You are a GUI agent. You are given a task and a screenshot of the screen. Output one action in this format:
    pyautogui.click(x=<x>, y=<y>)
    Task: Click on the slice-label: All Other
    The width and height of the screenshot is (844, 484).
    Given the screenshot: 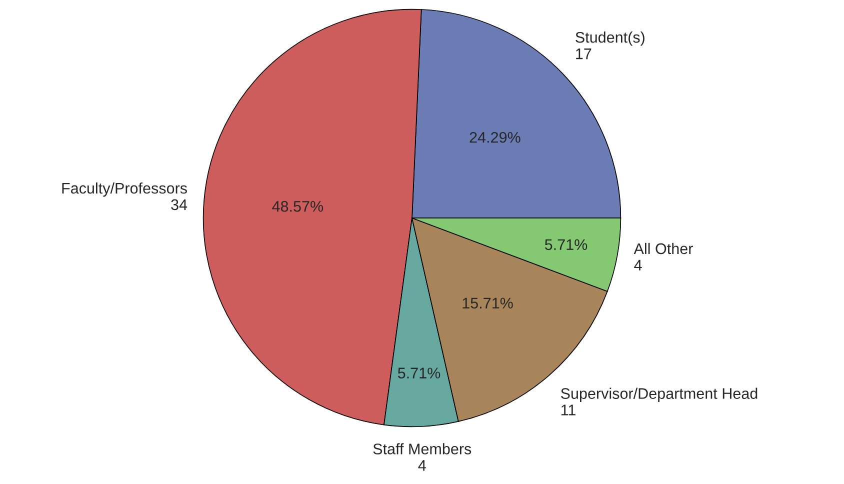 What is the action you would take?
    pyautogui.click(x=663, y=248)
    